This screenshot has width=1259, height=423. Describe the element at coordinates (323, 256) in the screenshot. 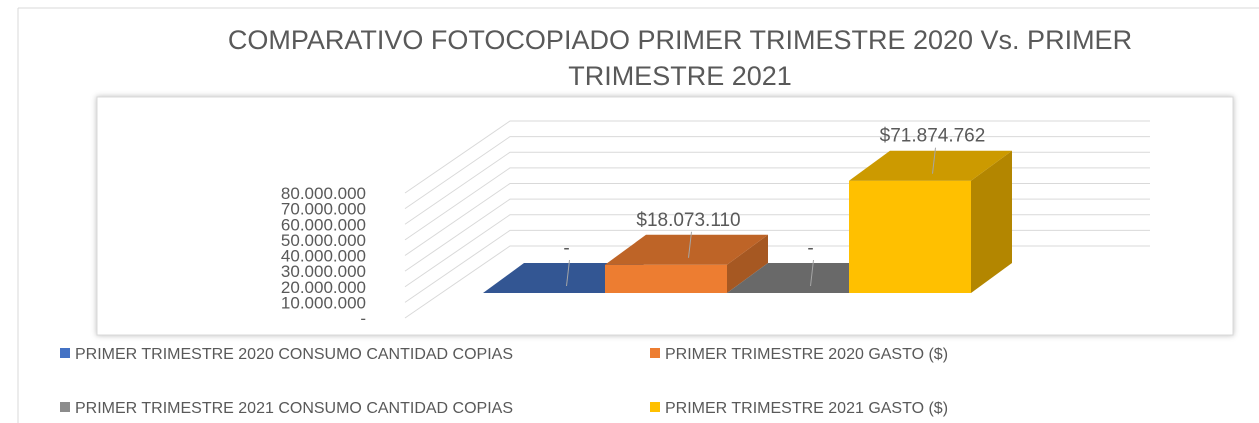

I see `y-tick-label: 40.000.000` at that location.